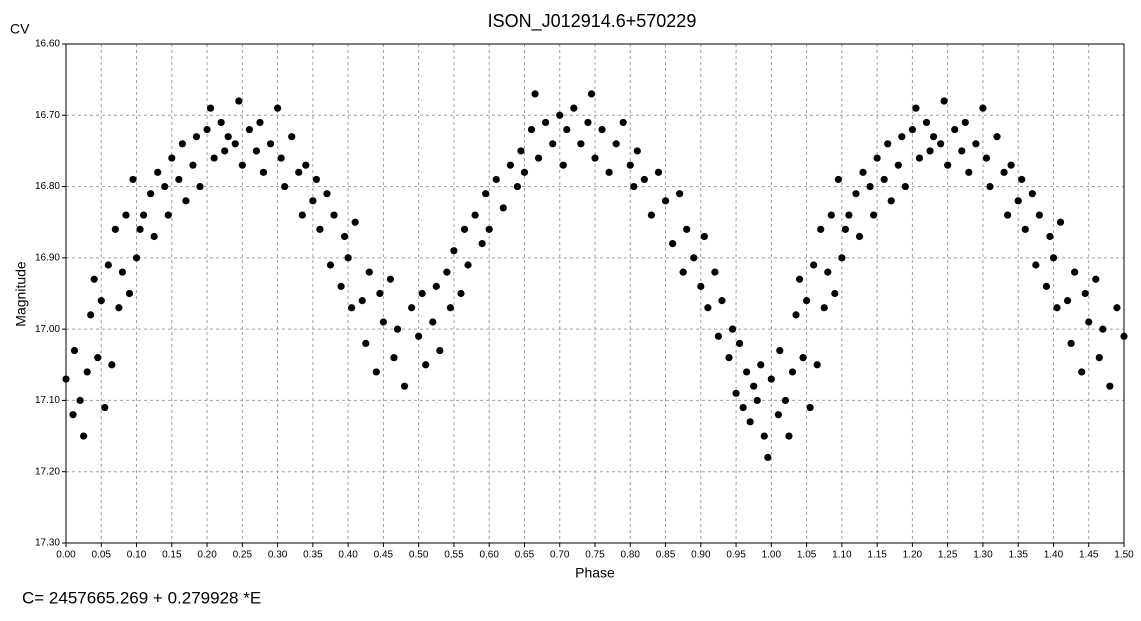  I want to click on y-tick-label: 16.70, so click(47, 115).